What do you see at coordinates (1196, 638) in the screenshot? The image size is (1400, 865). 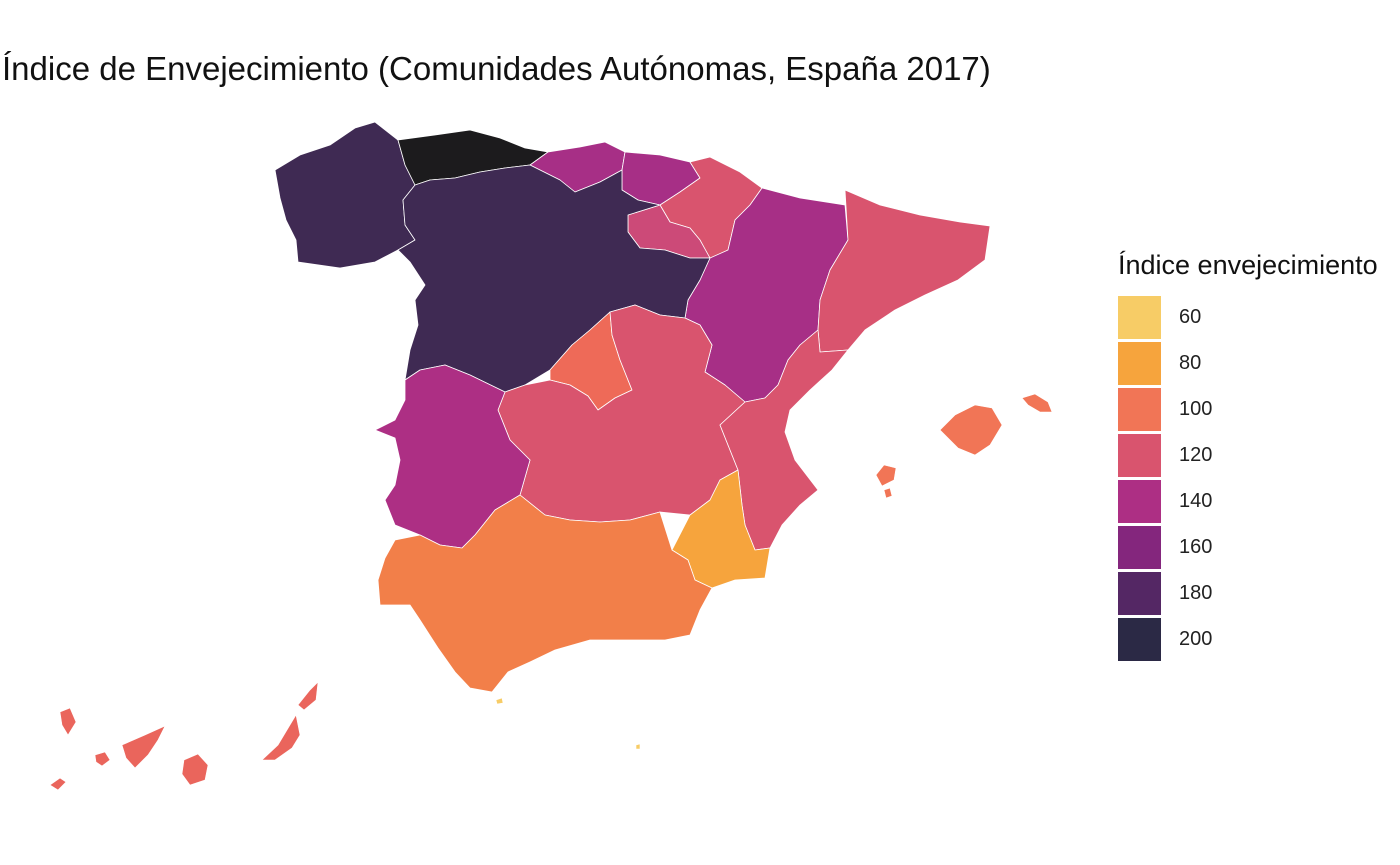 I see `legend-label: 200` at bounding box center [1196, 638].